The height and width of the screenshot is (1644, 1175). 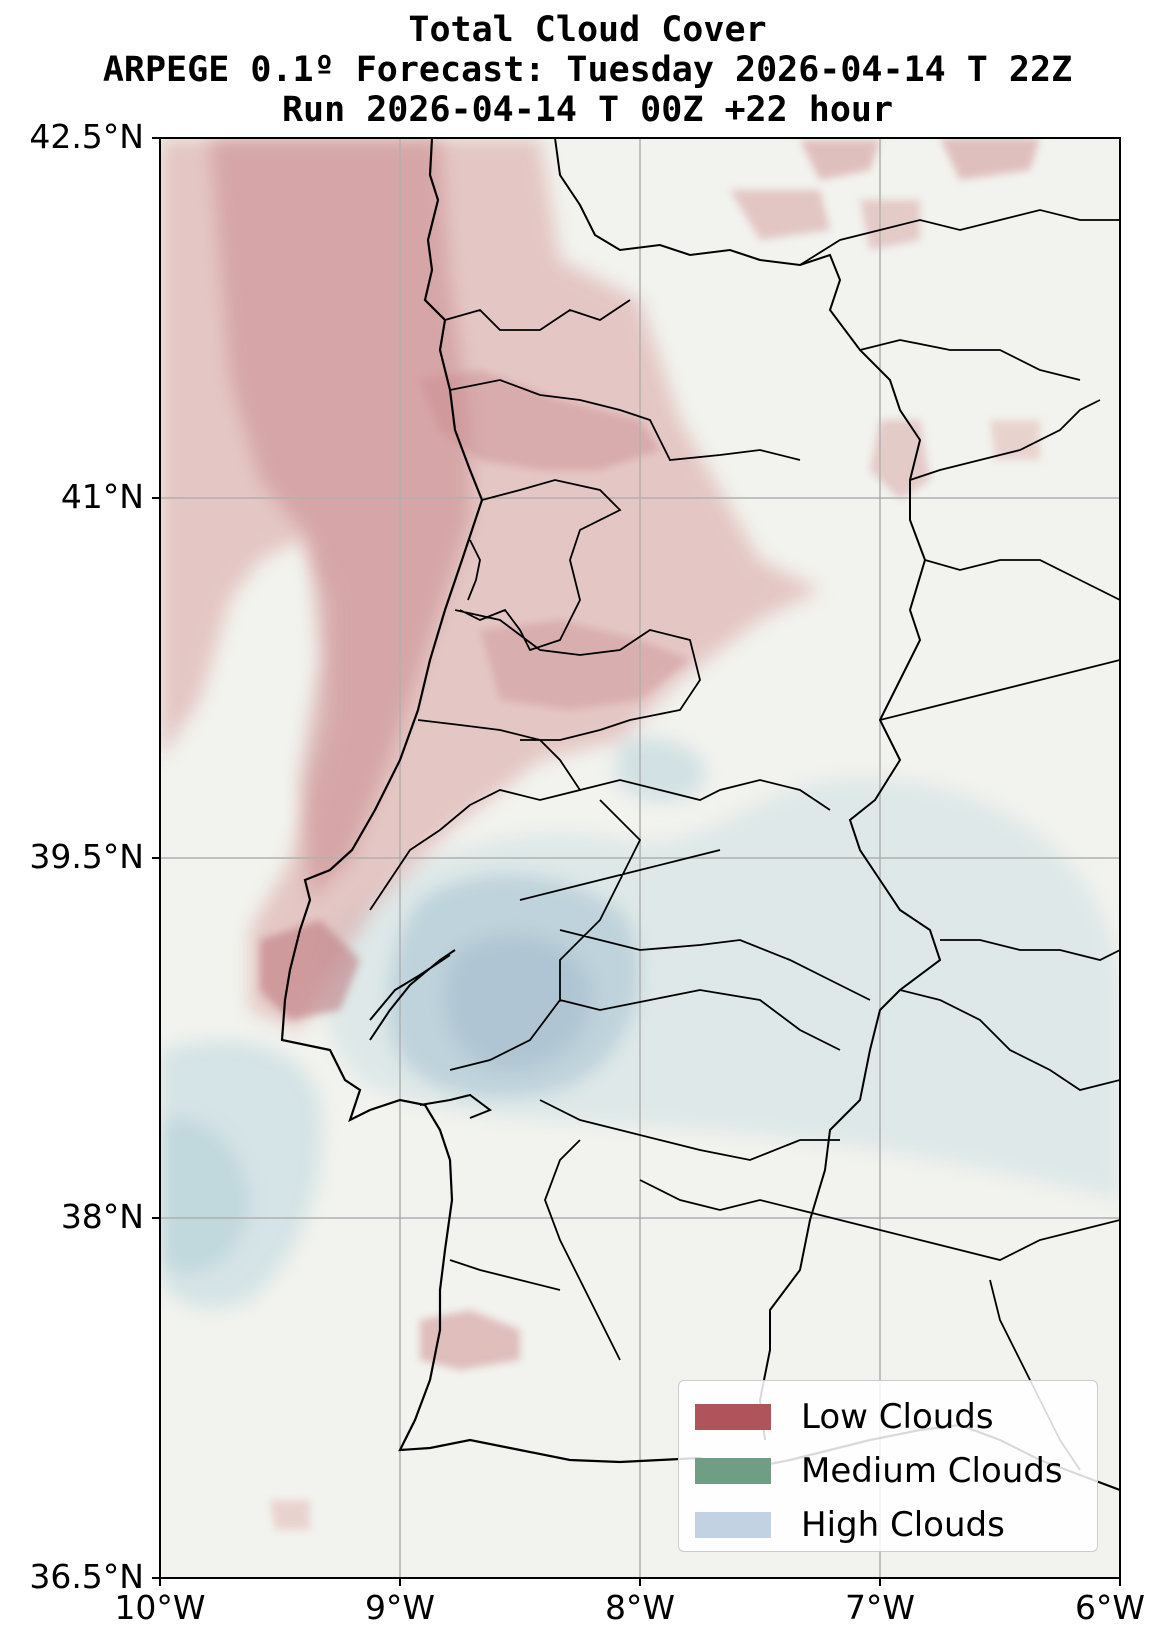 I want to click on legend-label-high: High Clouds, so click(x=903, y=1525).